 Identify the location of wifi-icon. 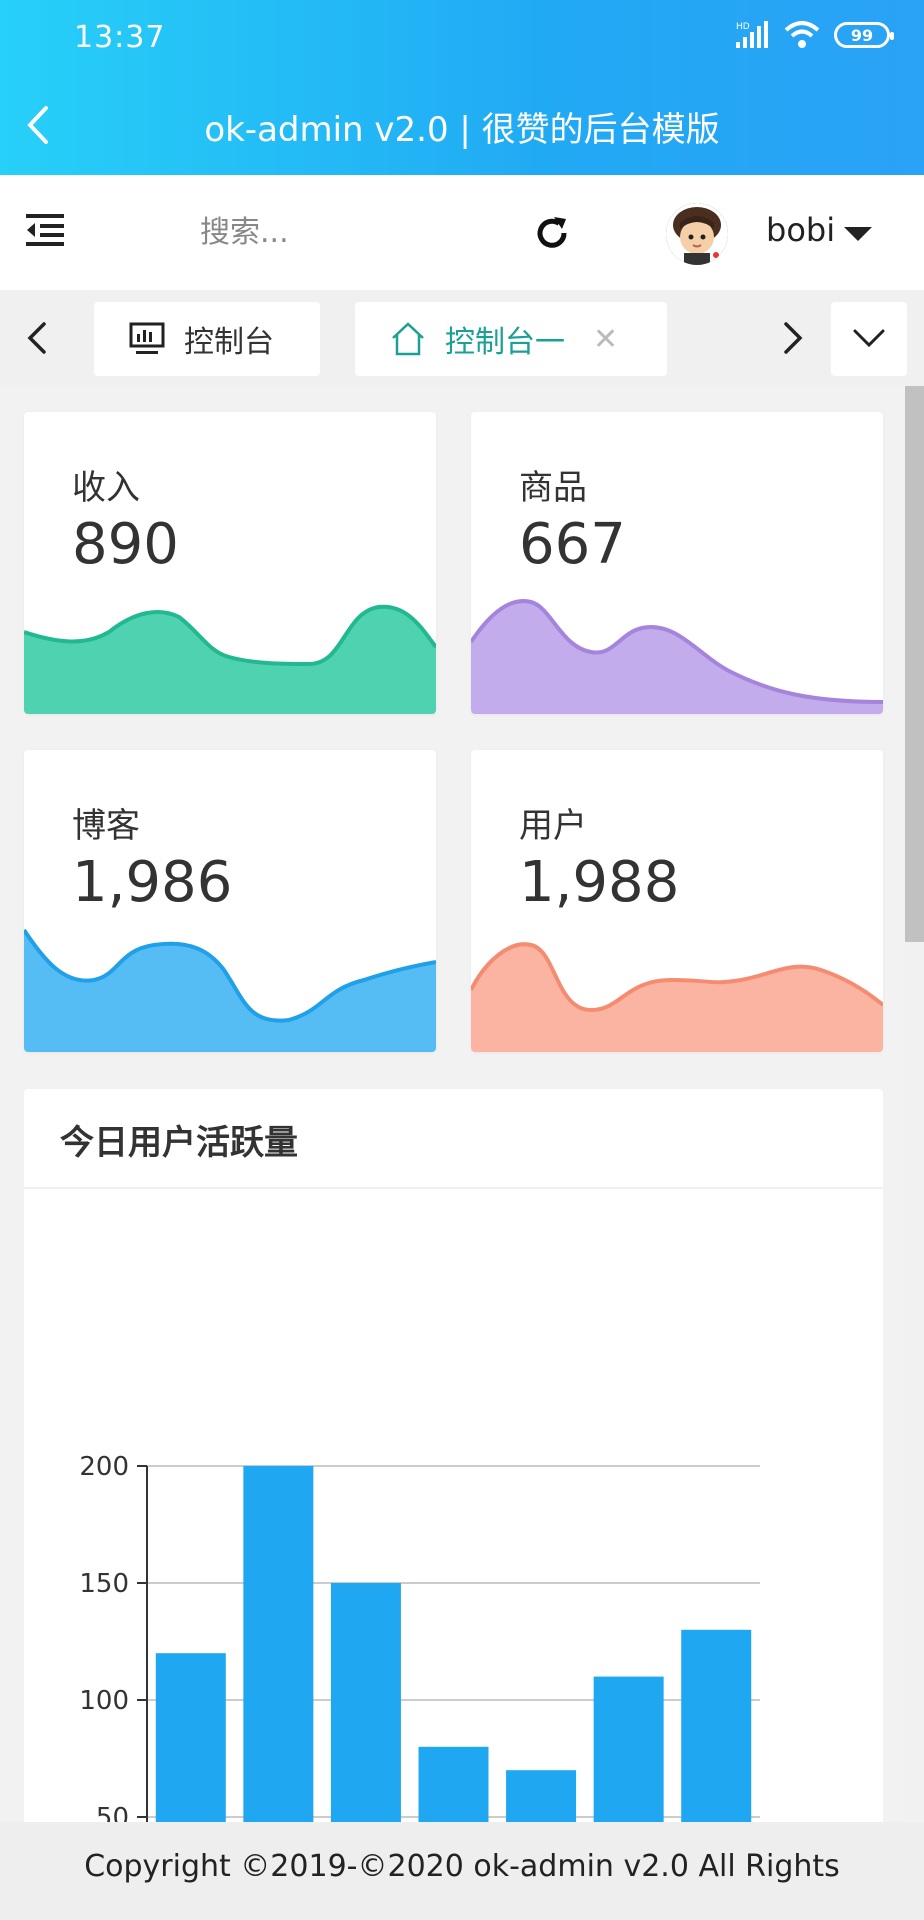
(802, 34).